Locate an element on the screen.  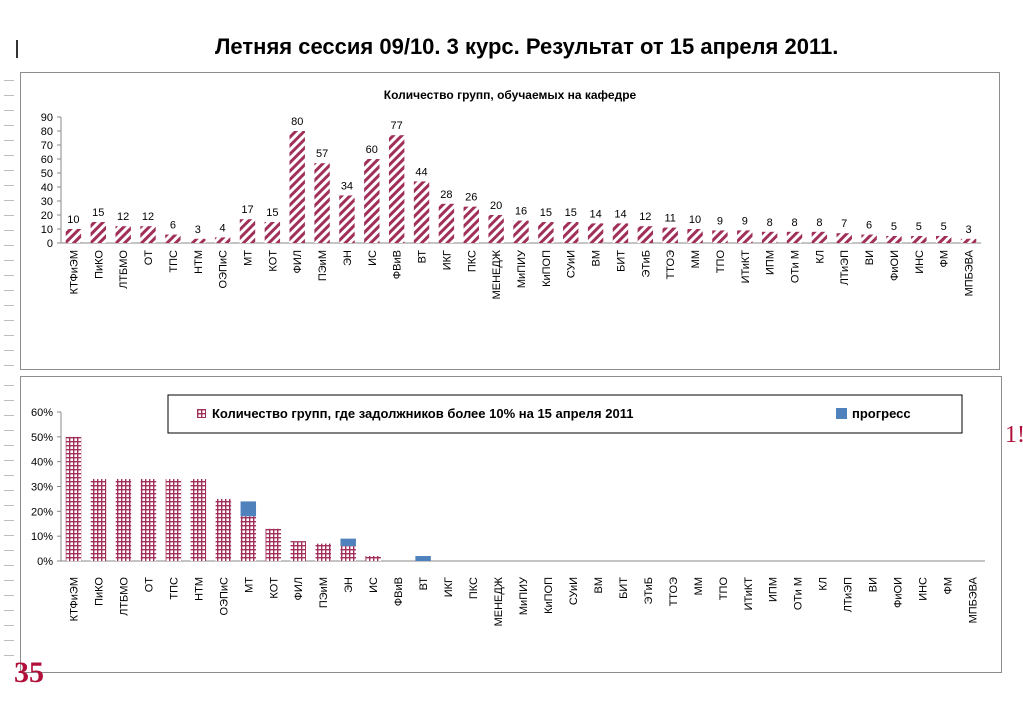
x-tick-label: ФМ is located at coordinates (949, 586).